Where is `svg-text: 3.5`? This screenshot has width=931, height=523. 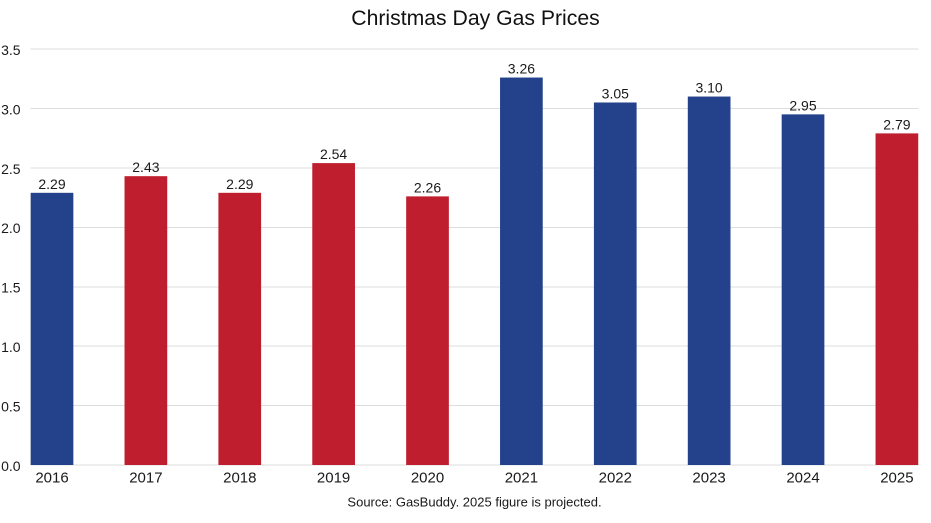 svg-text: 3.5 is located at coordinates (11, 50).